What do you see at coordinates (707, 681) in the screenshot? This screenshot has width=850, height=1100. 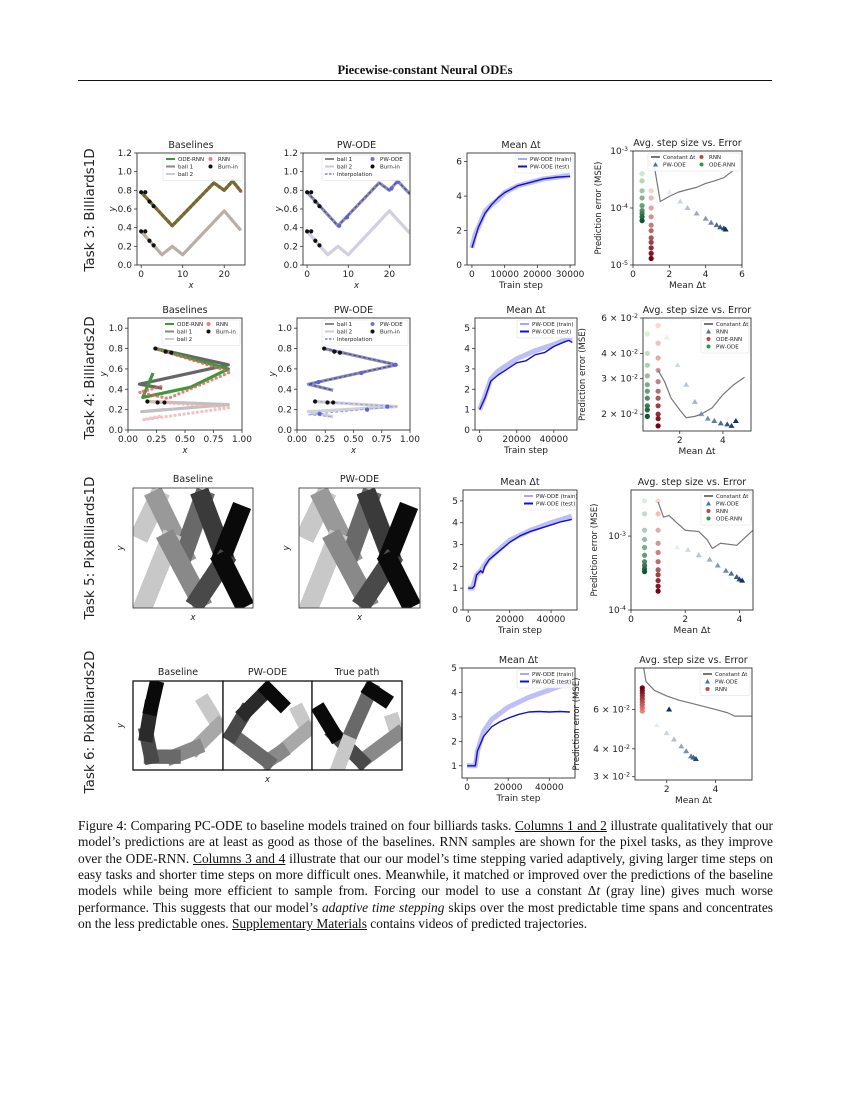 I see `legend-triangle-marker` at bounding box center [707, 681].